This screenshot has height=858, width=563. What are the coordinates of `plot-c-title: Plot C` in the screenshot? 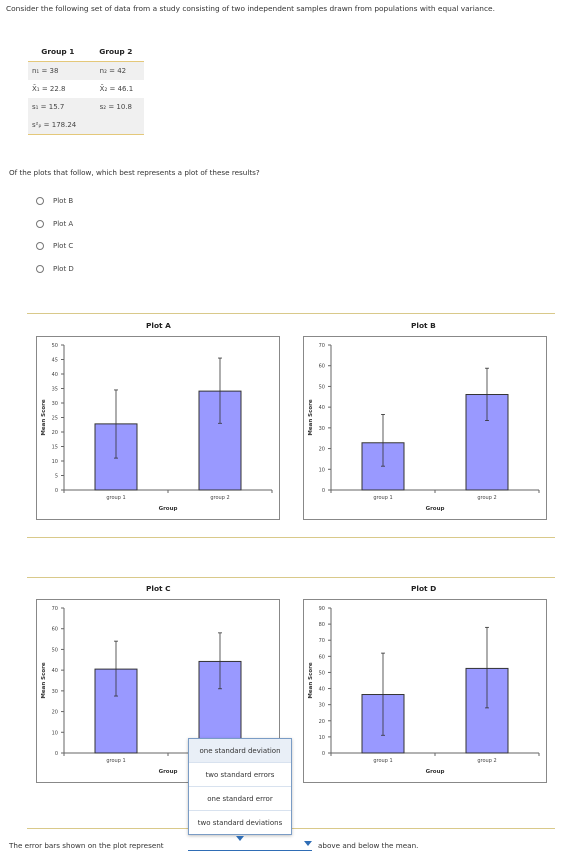 It's located at (158, 588).